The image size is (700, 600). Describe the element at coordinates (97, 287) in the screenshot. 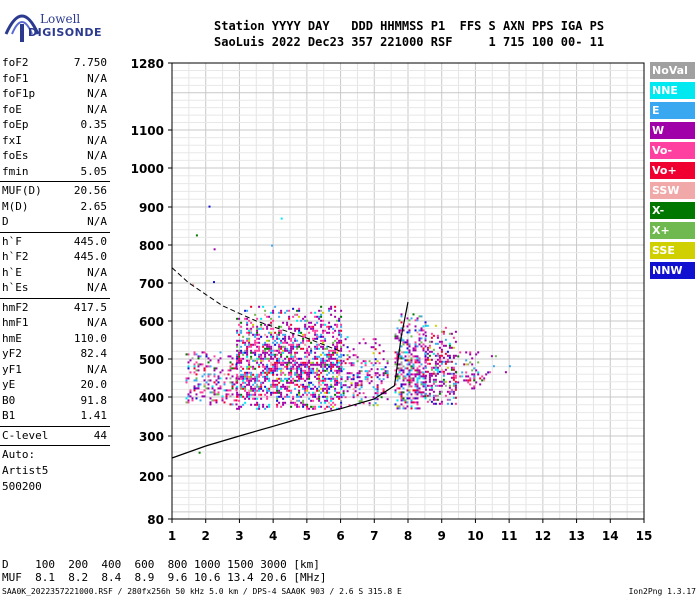

I see `param-value: N/A` at that location.